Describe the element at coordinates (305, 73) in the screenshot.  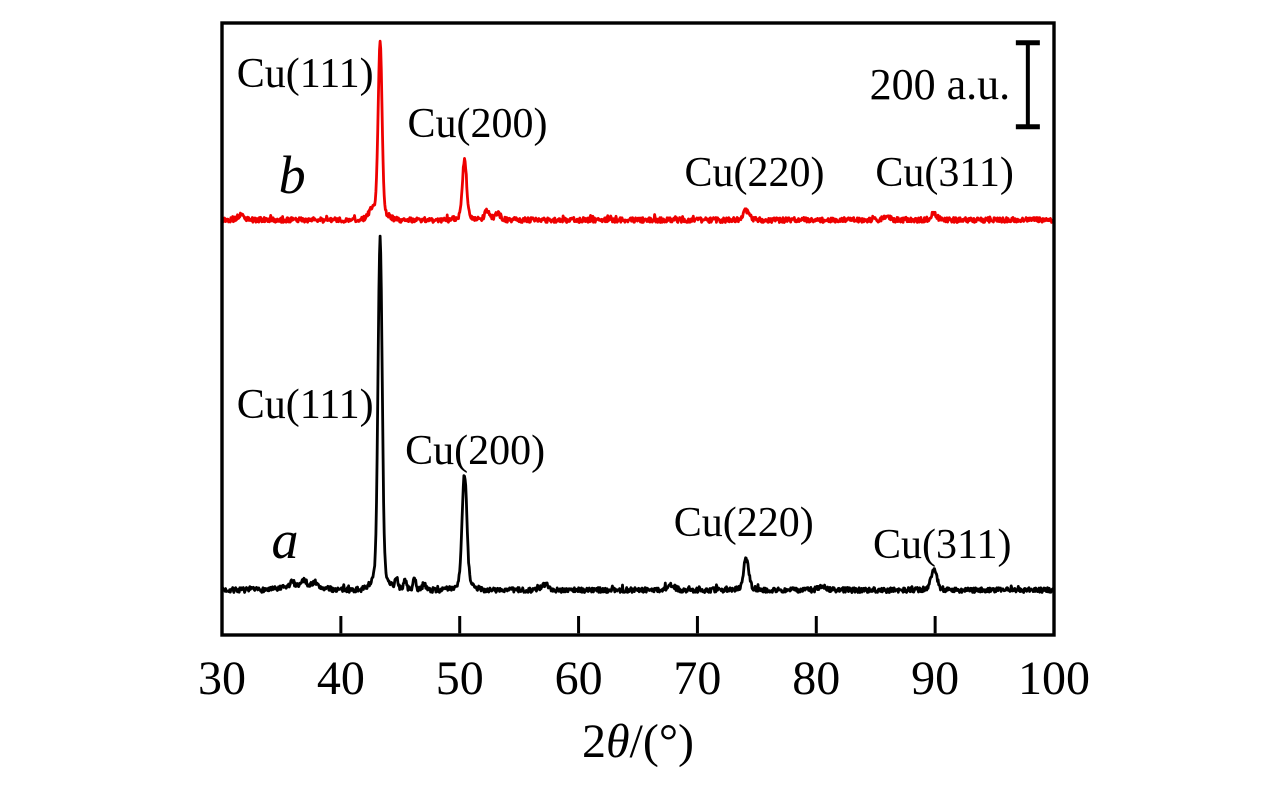
I see `peak-label-b-cu111: Cu(111)` at that location.